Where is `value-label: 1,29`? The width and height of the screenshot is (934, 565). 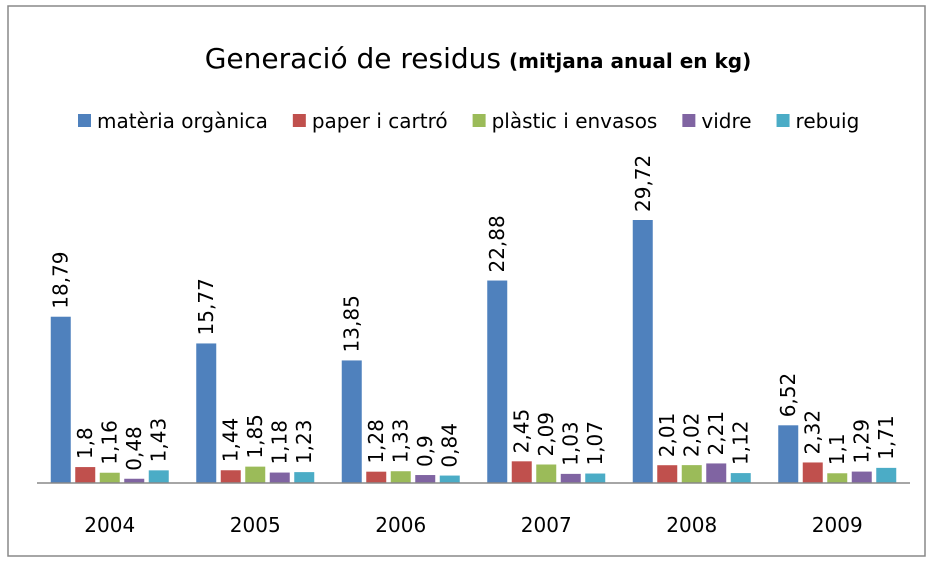
value-label: 1,29 is located at coordinates (862, 441).